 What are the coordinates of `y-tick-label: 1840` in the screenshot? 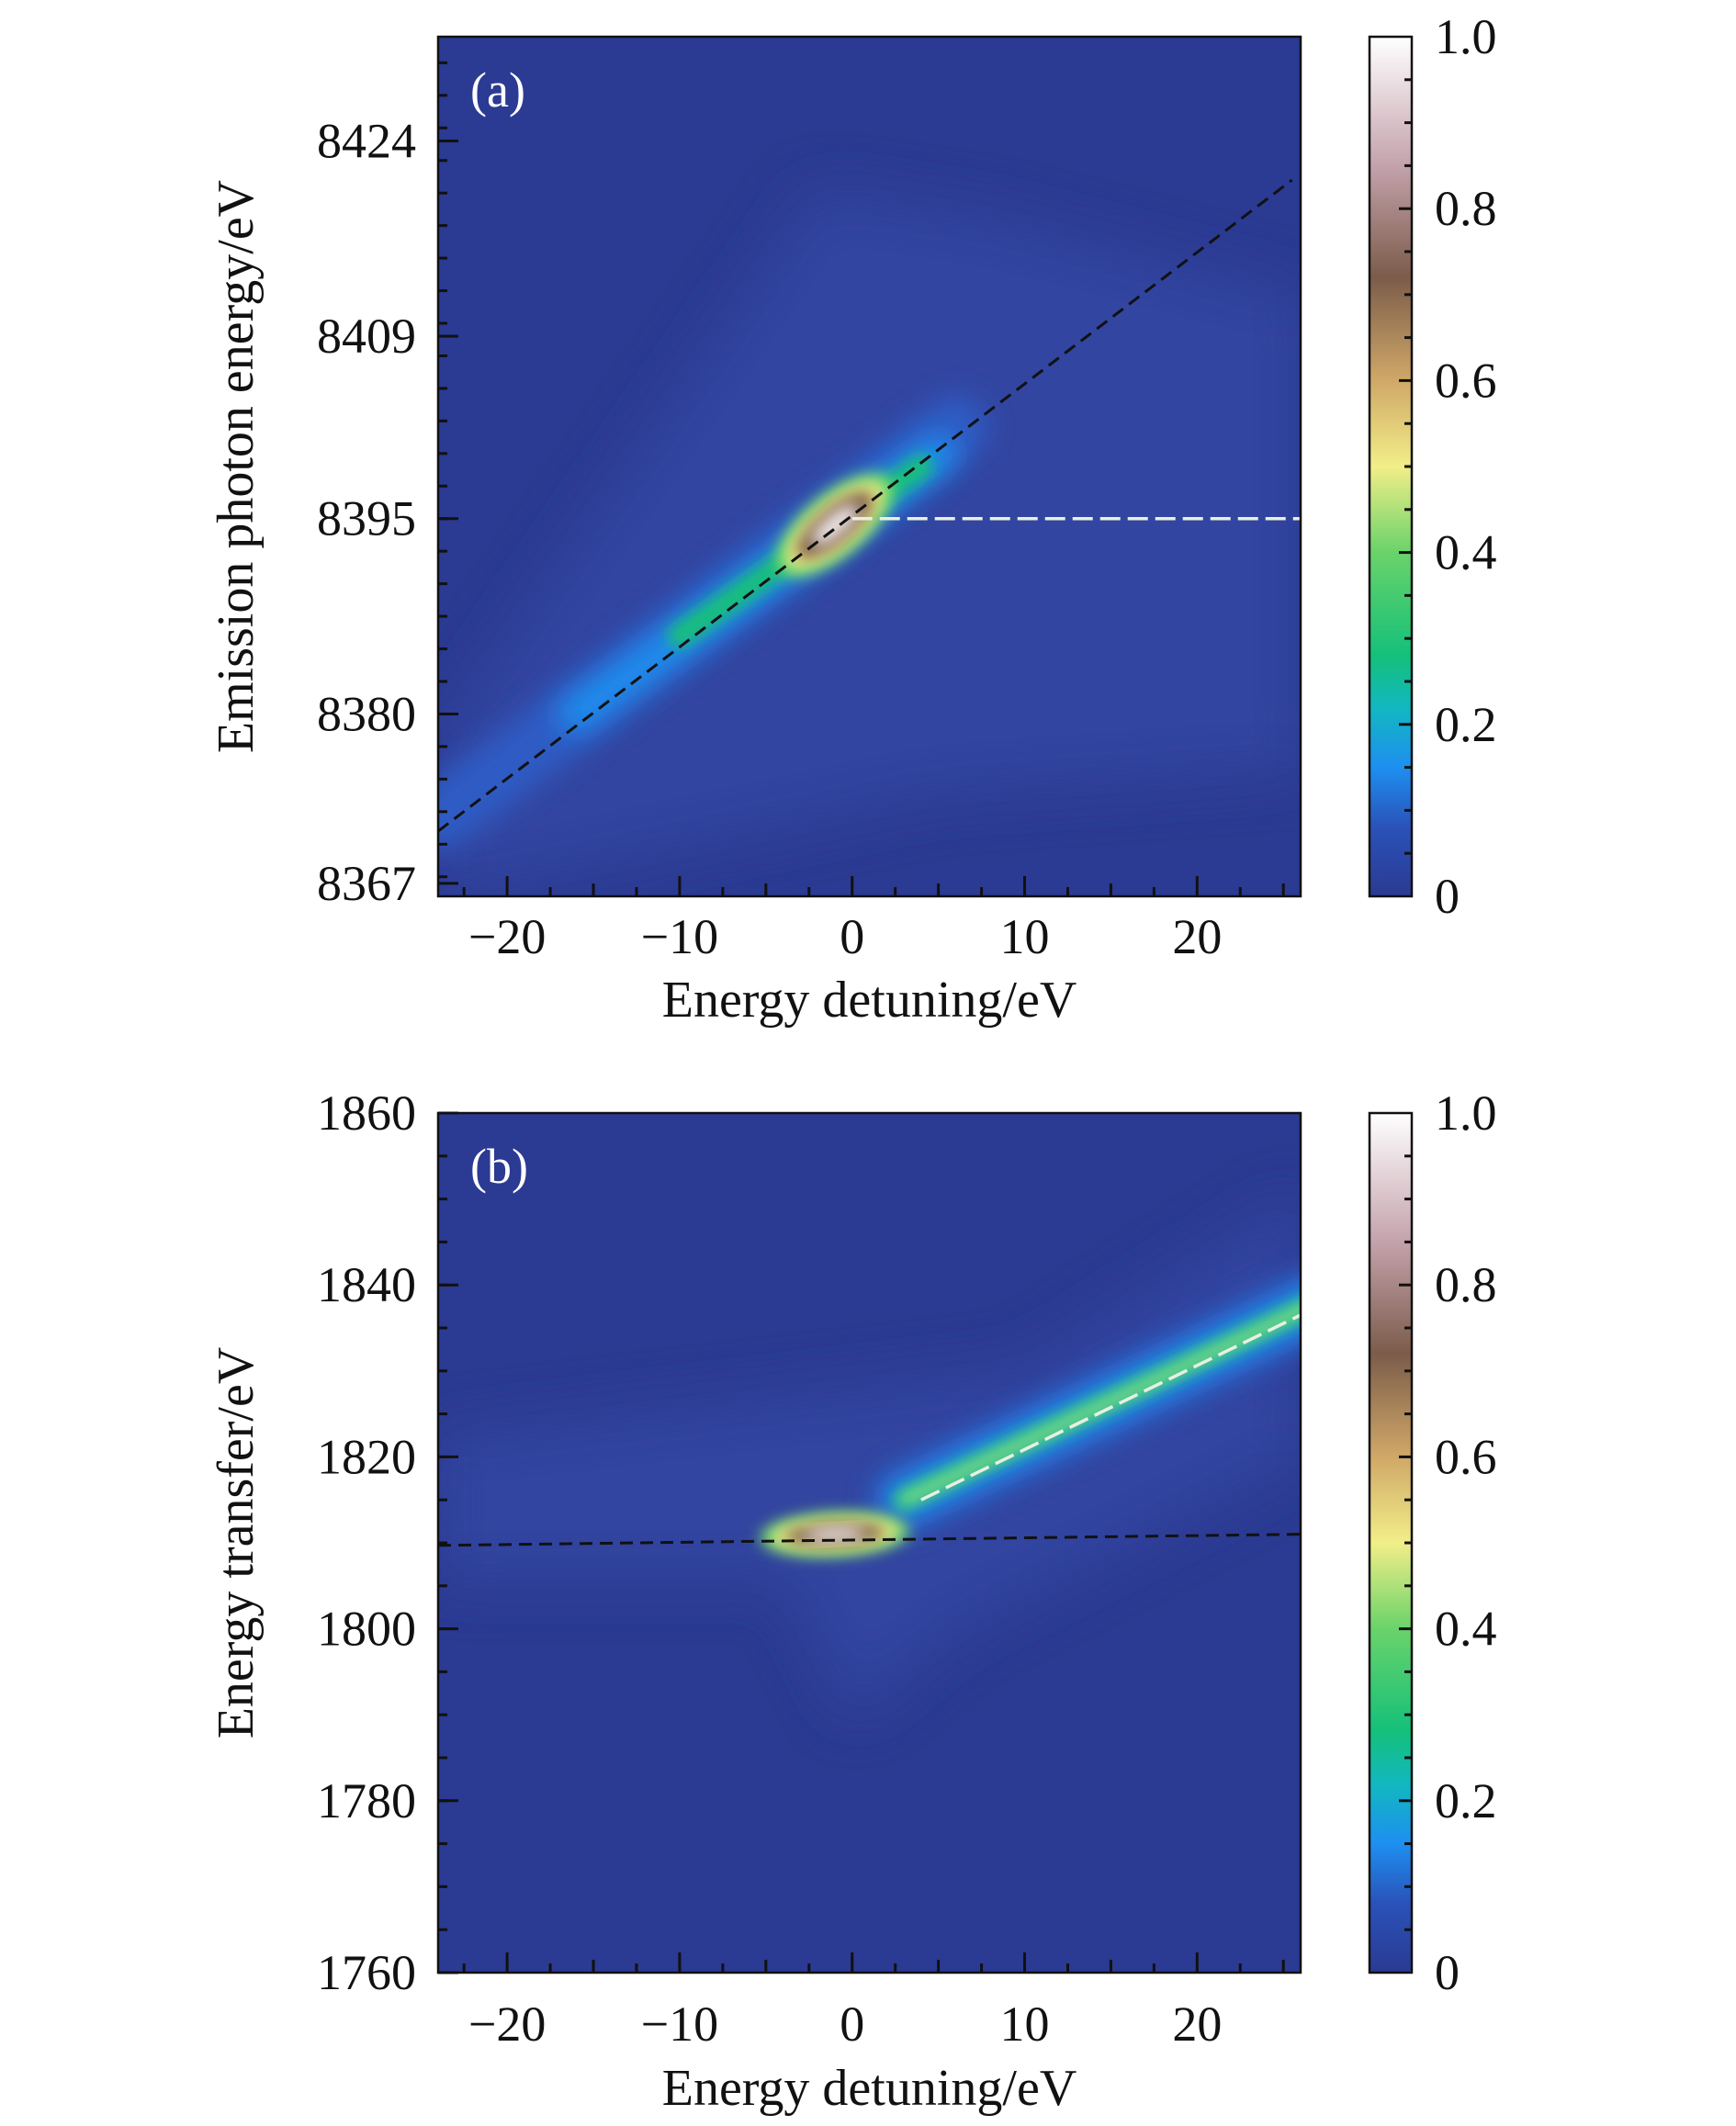 It's located at (366, 1284).